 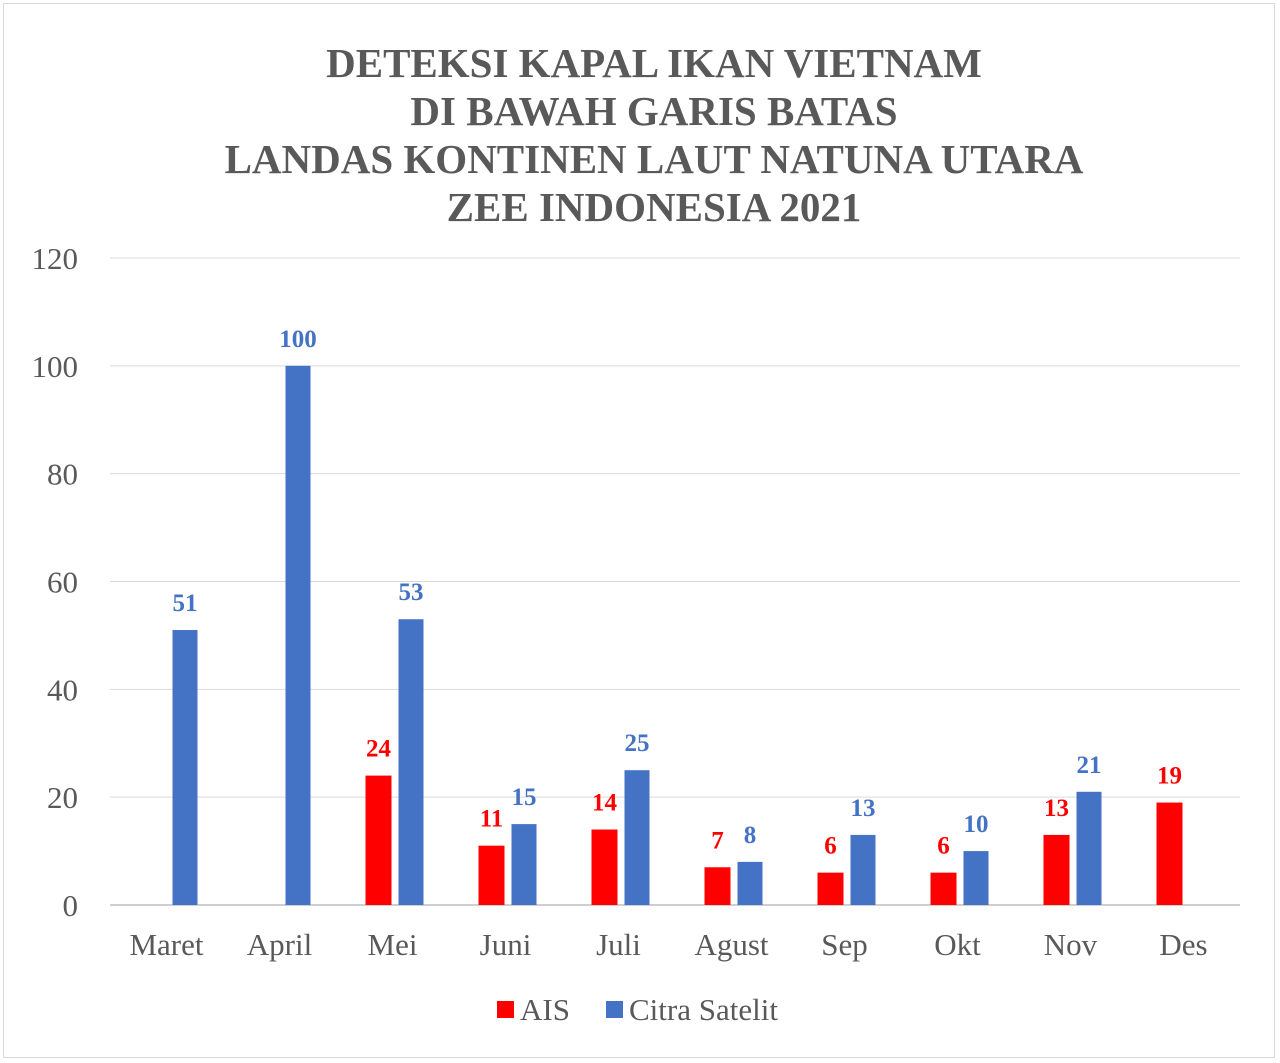 I want to click on data-label: 7, so click(x=717, y=840).